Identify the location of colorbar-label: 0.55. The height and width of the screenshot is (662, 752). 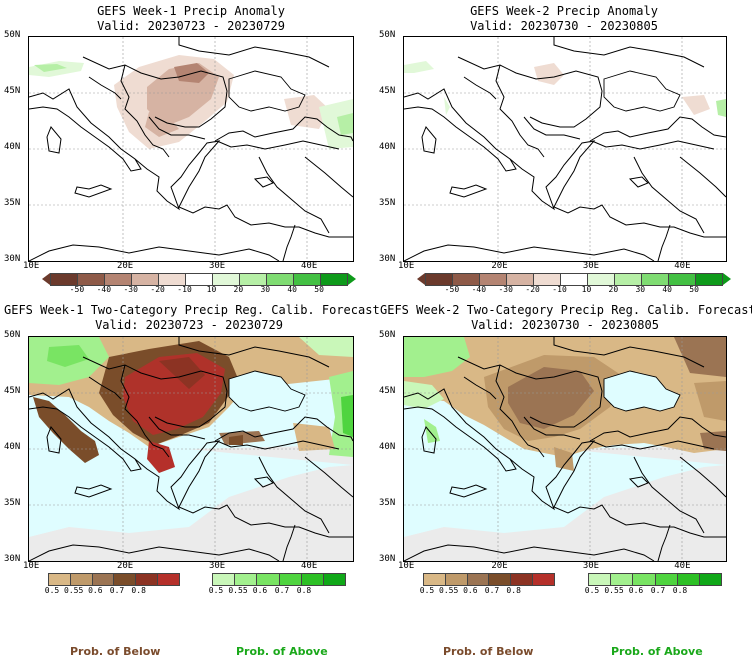
(614, 590).